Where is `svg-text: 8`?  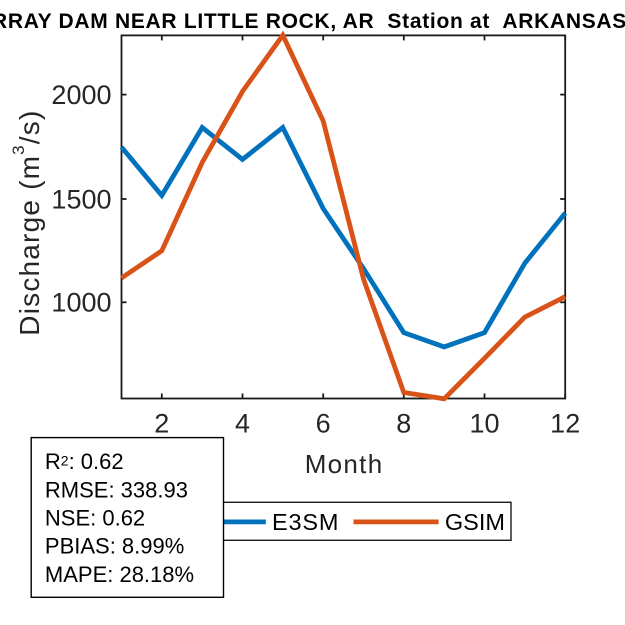 svg-text: 8 is located at coordinates (403, 424).